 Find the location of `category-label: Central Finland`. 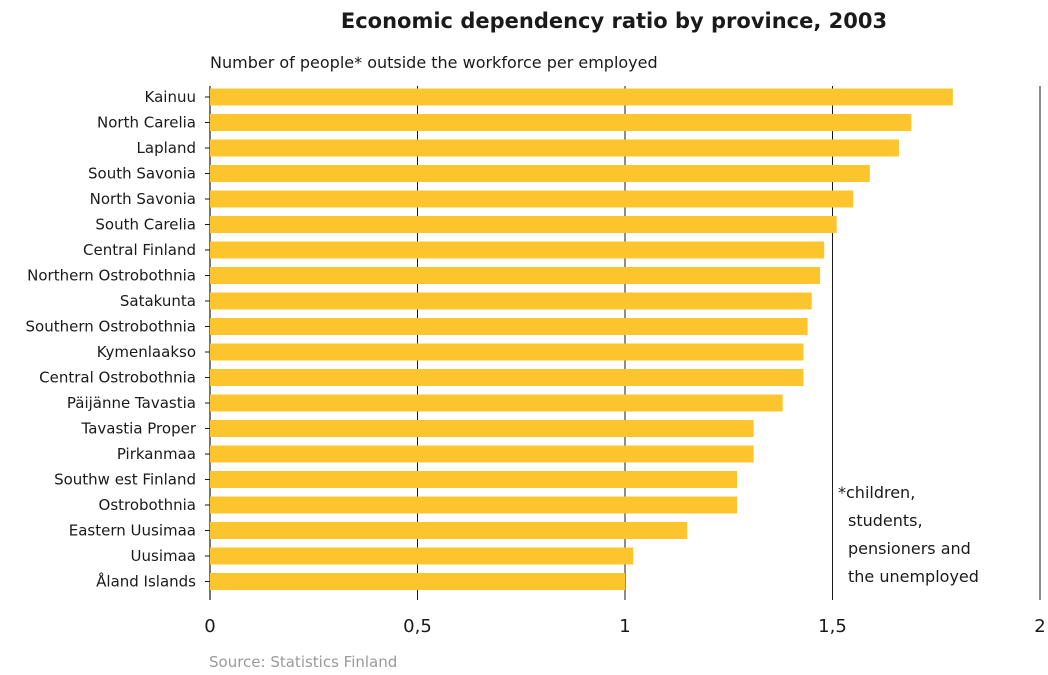

category-label: Central Finland is located at coordinates (139, 250).